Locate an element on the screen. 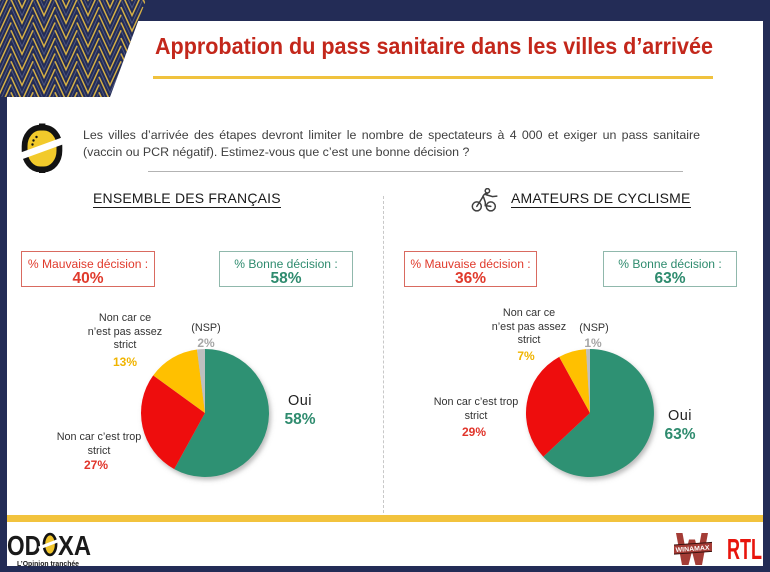 The width and height of the screenshot is (770, 572). svg-text: XA is located at coordinates (74, 545).